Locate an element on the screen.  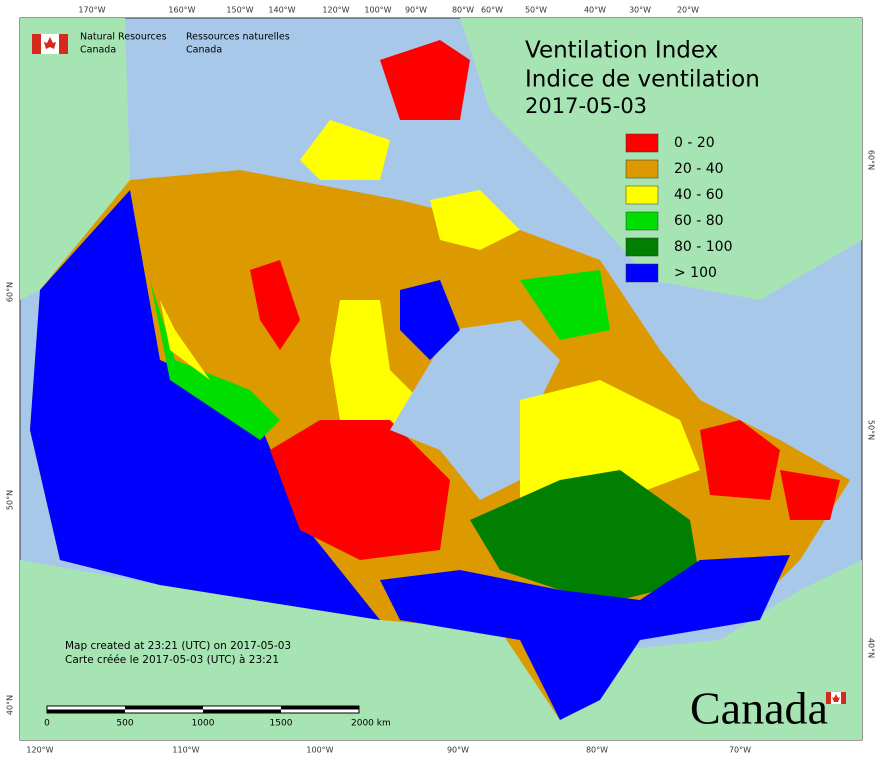
legend: 0 - 20 20 - 40 40 - 60 60 - 80 80 - 100 > 100 is located at coordinates (679, 208).